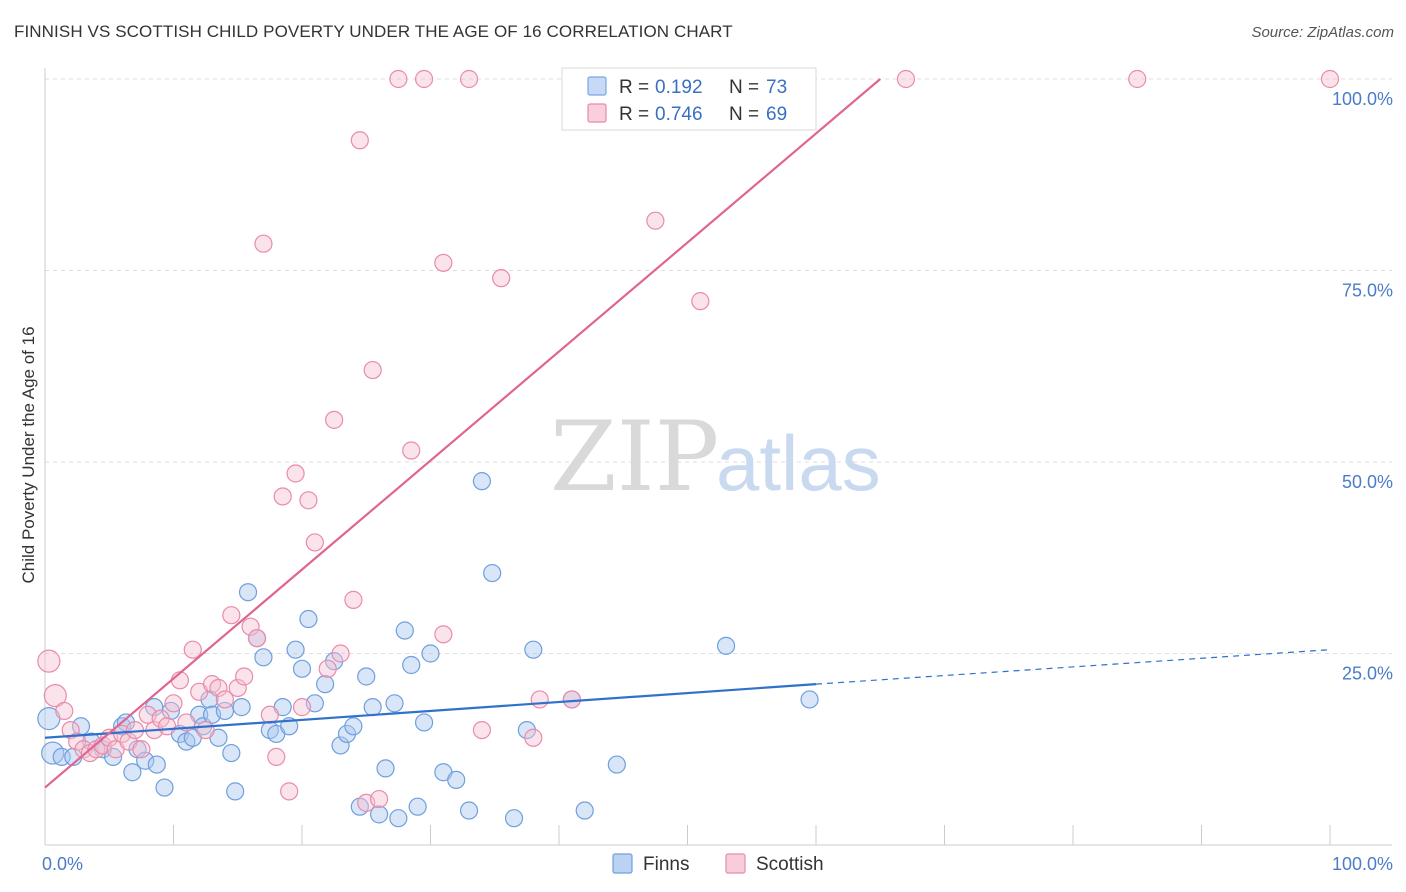 The image size is (1406, 892). I want to click on legend-n-label-0: N =, so click(744, 87).